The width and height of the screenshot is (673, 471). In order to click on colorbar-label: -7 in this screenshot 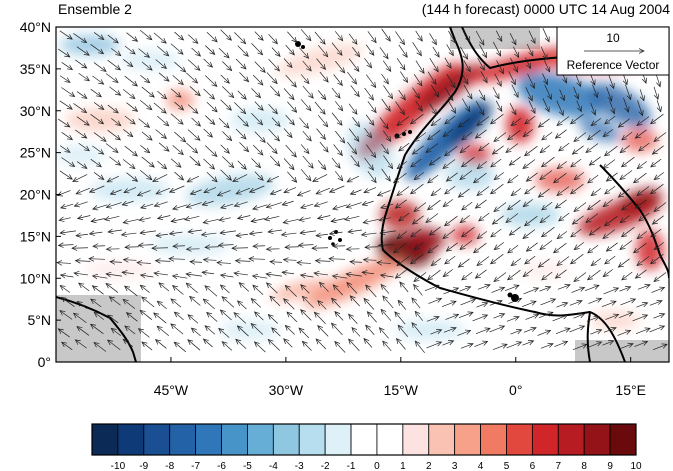, I will do `click(195, 466)`.